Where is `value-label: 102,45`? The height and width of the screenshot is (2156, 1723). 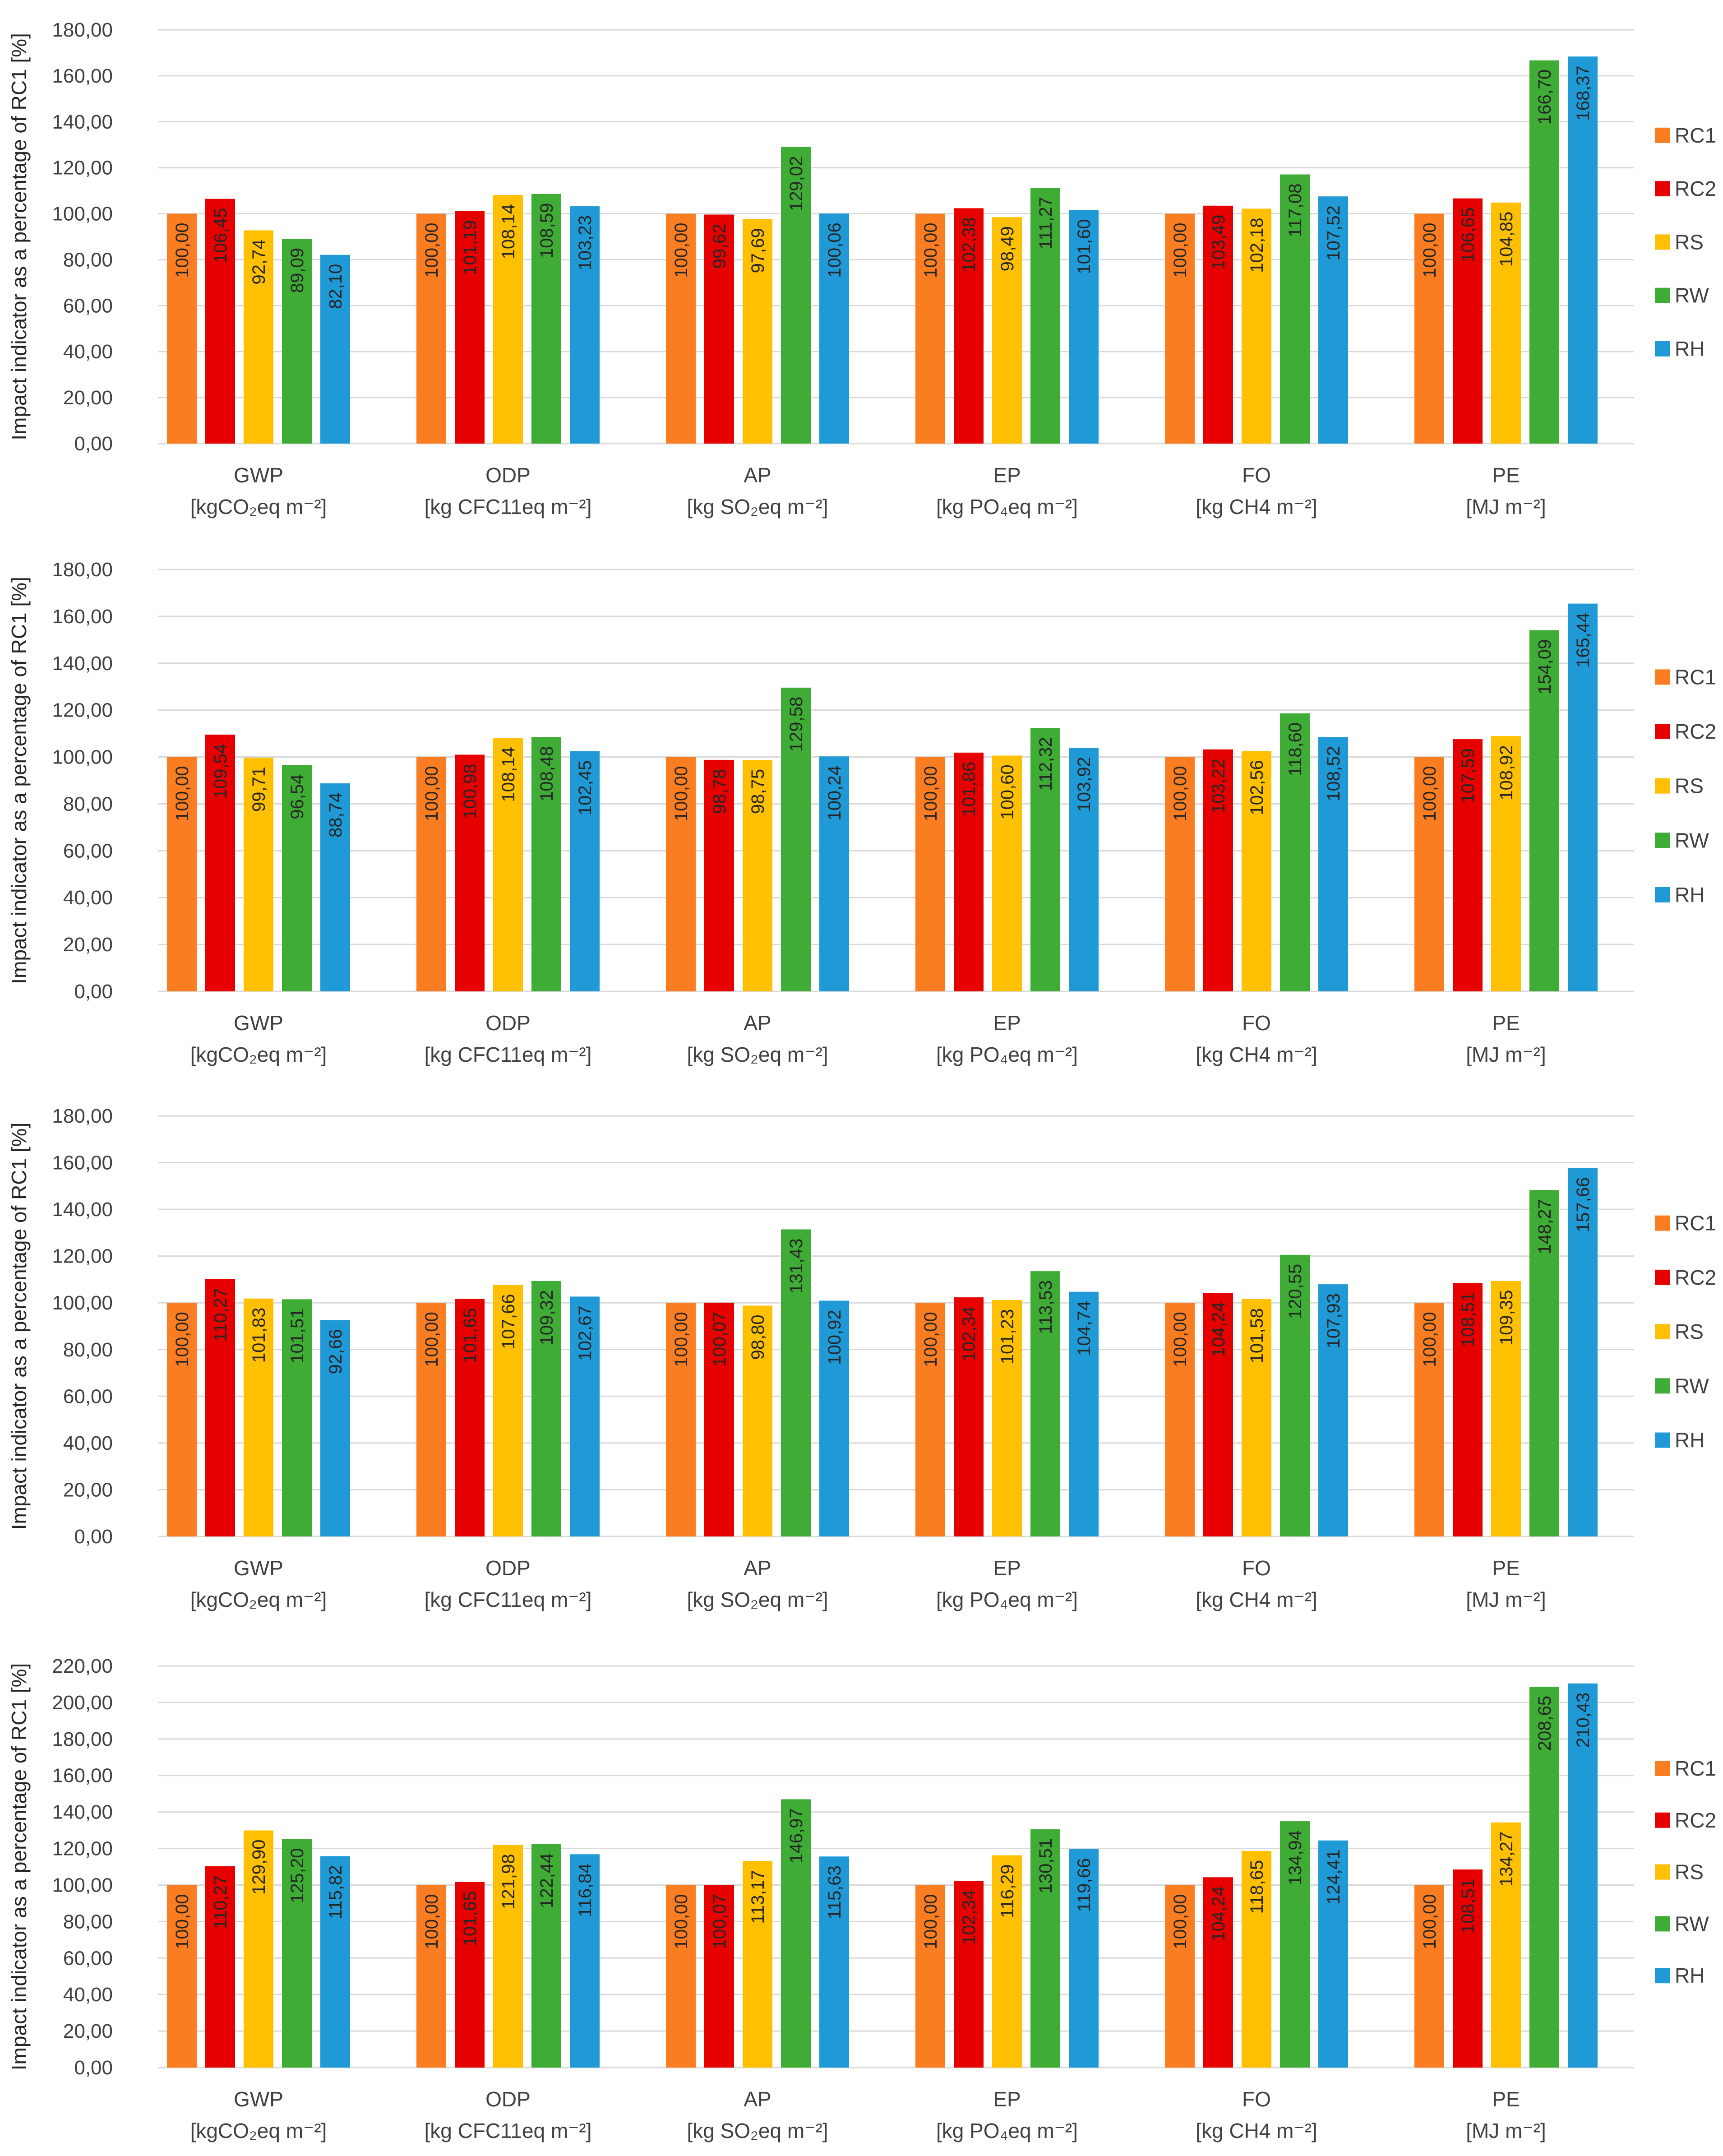 value-label: 102,45 is located at coordinates (585, 787).